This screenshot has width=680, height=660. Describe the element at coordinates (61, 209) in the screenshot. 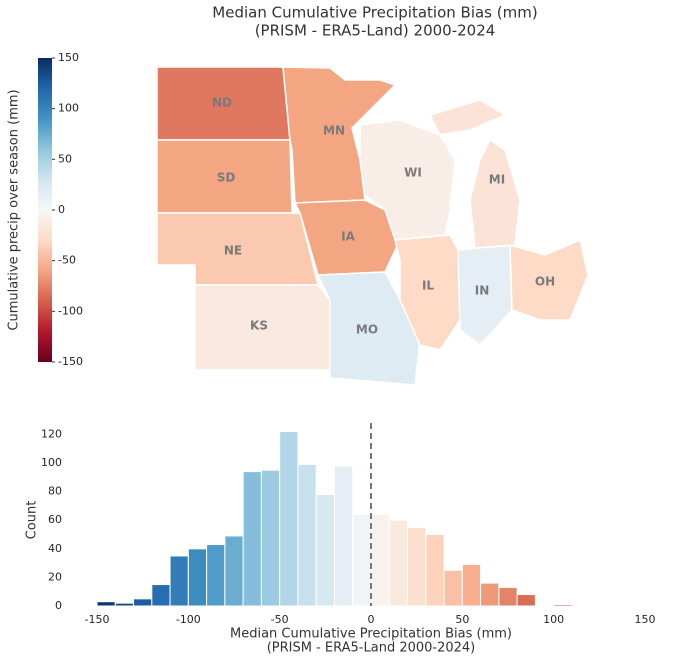

I see `colorbar-tick-label: 0` at that location.